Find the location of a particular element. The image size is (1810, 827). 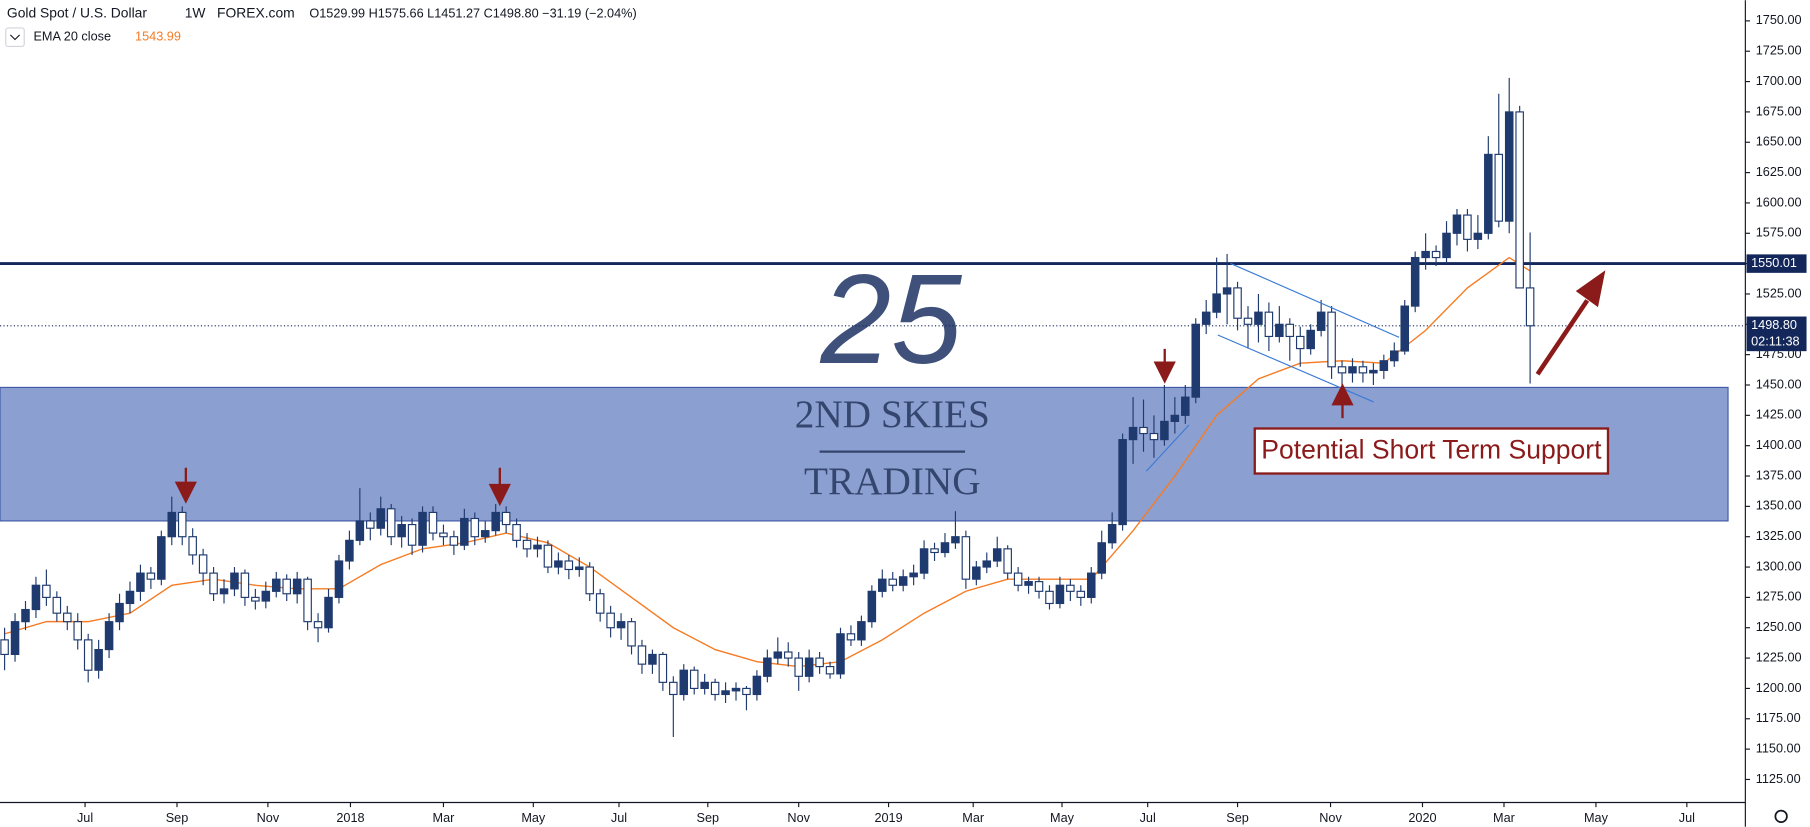

y-tick-label: 1225.00 is located at coordinates (1779, 657).